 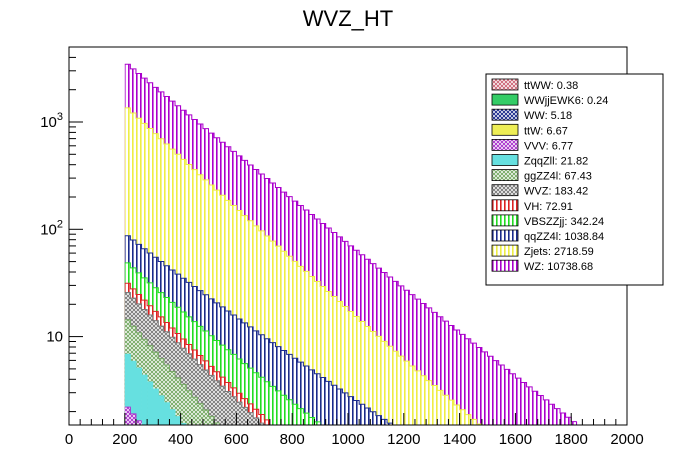 What do you see at coordinates (558, 267) in the screenshot?
I see `legend-label: WZ: 10738.68` at bounding box center [558, 267].